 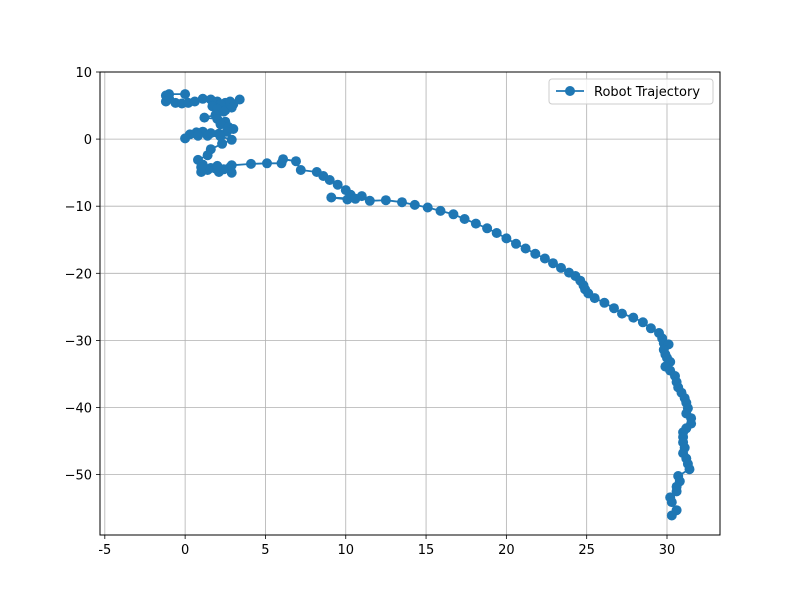 What do you see at coordinates (570, 91) in the screenshot?
I see `legend-marker` at bounding box center [570, 91].